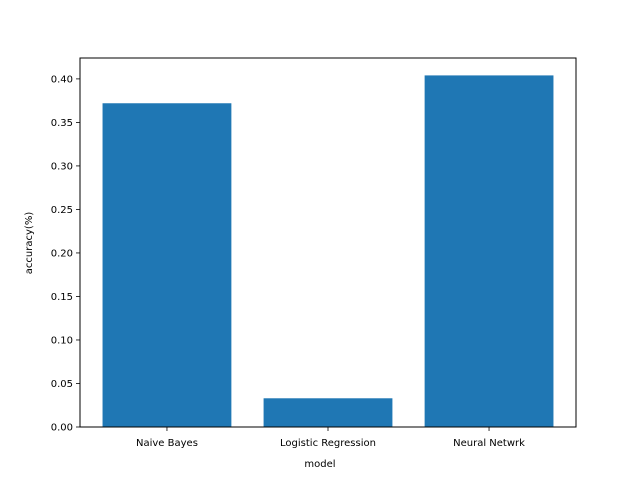  I want to click on y-tick-label: 0.20, so click(62, 253).